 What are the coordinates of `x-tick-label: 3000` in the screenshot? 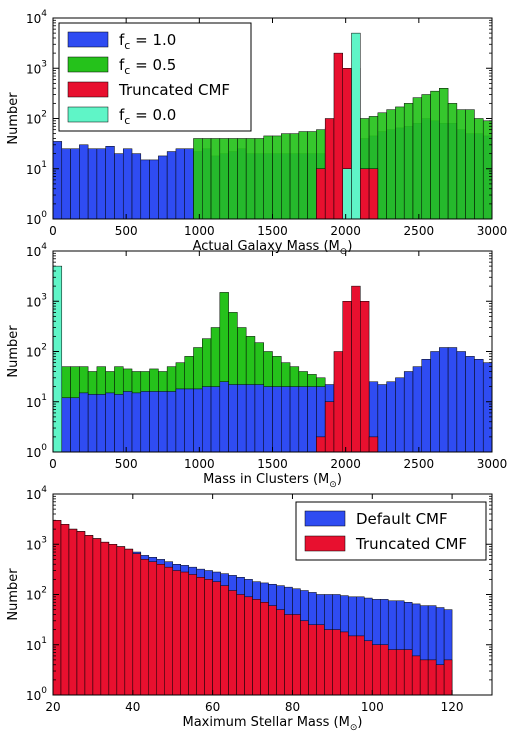 It's located at (492, 464).